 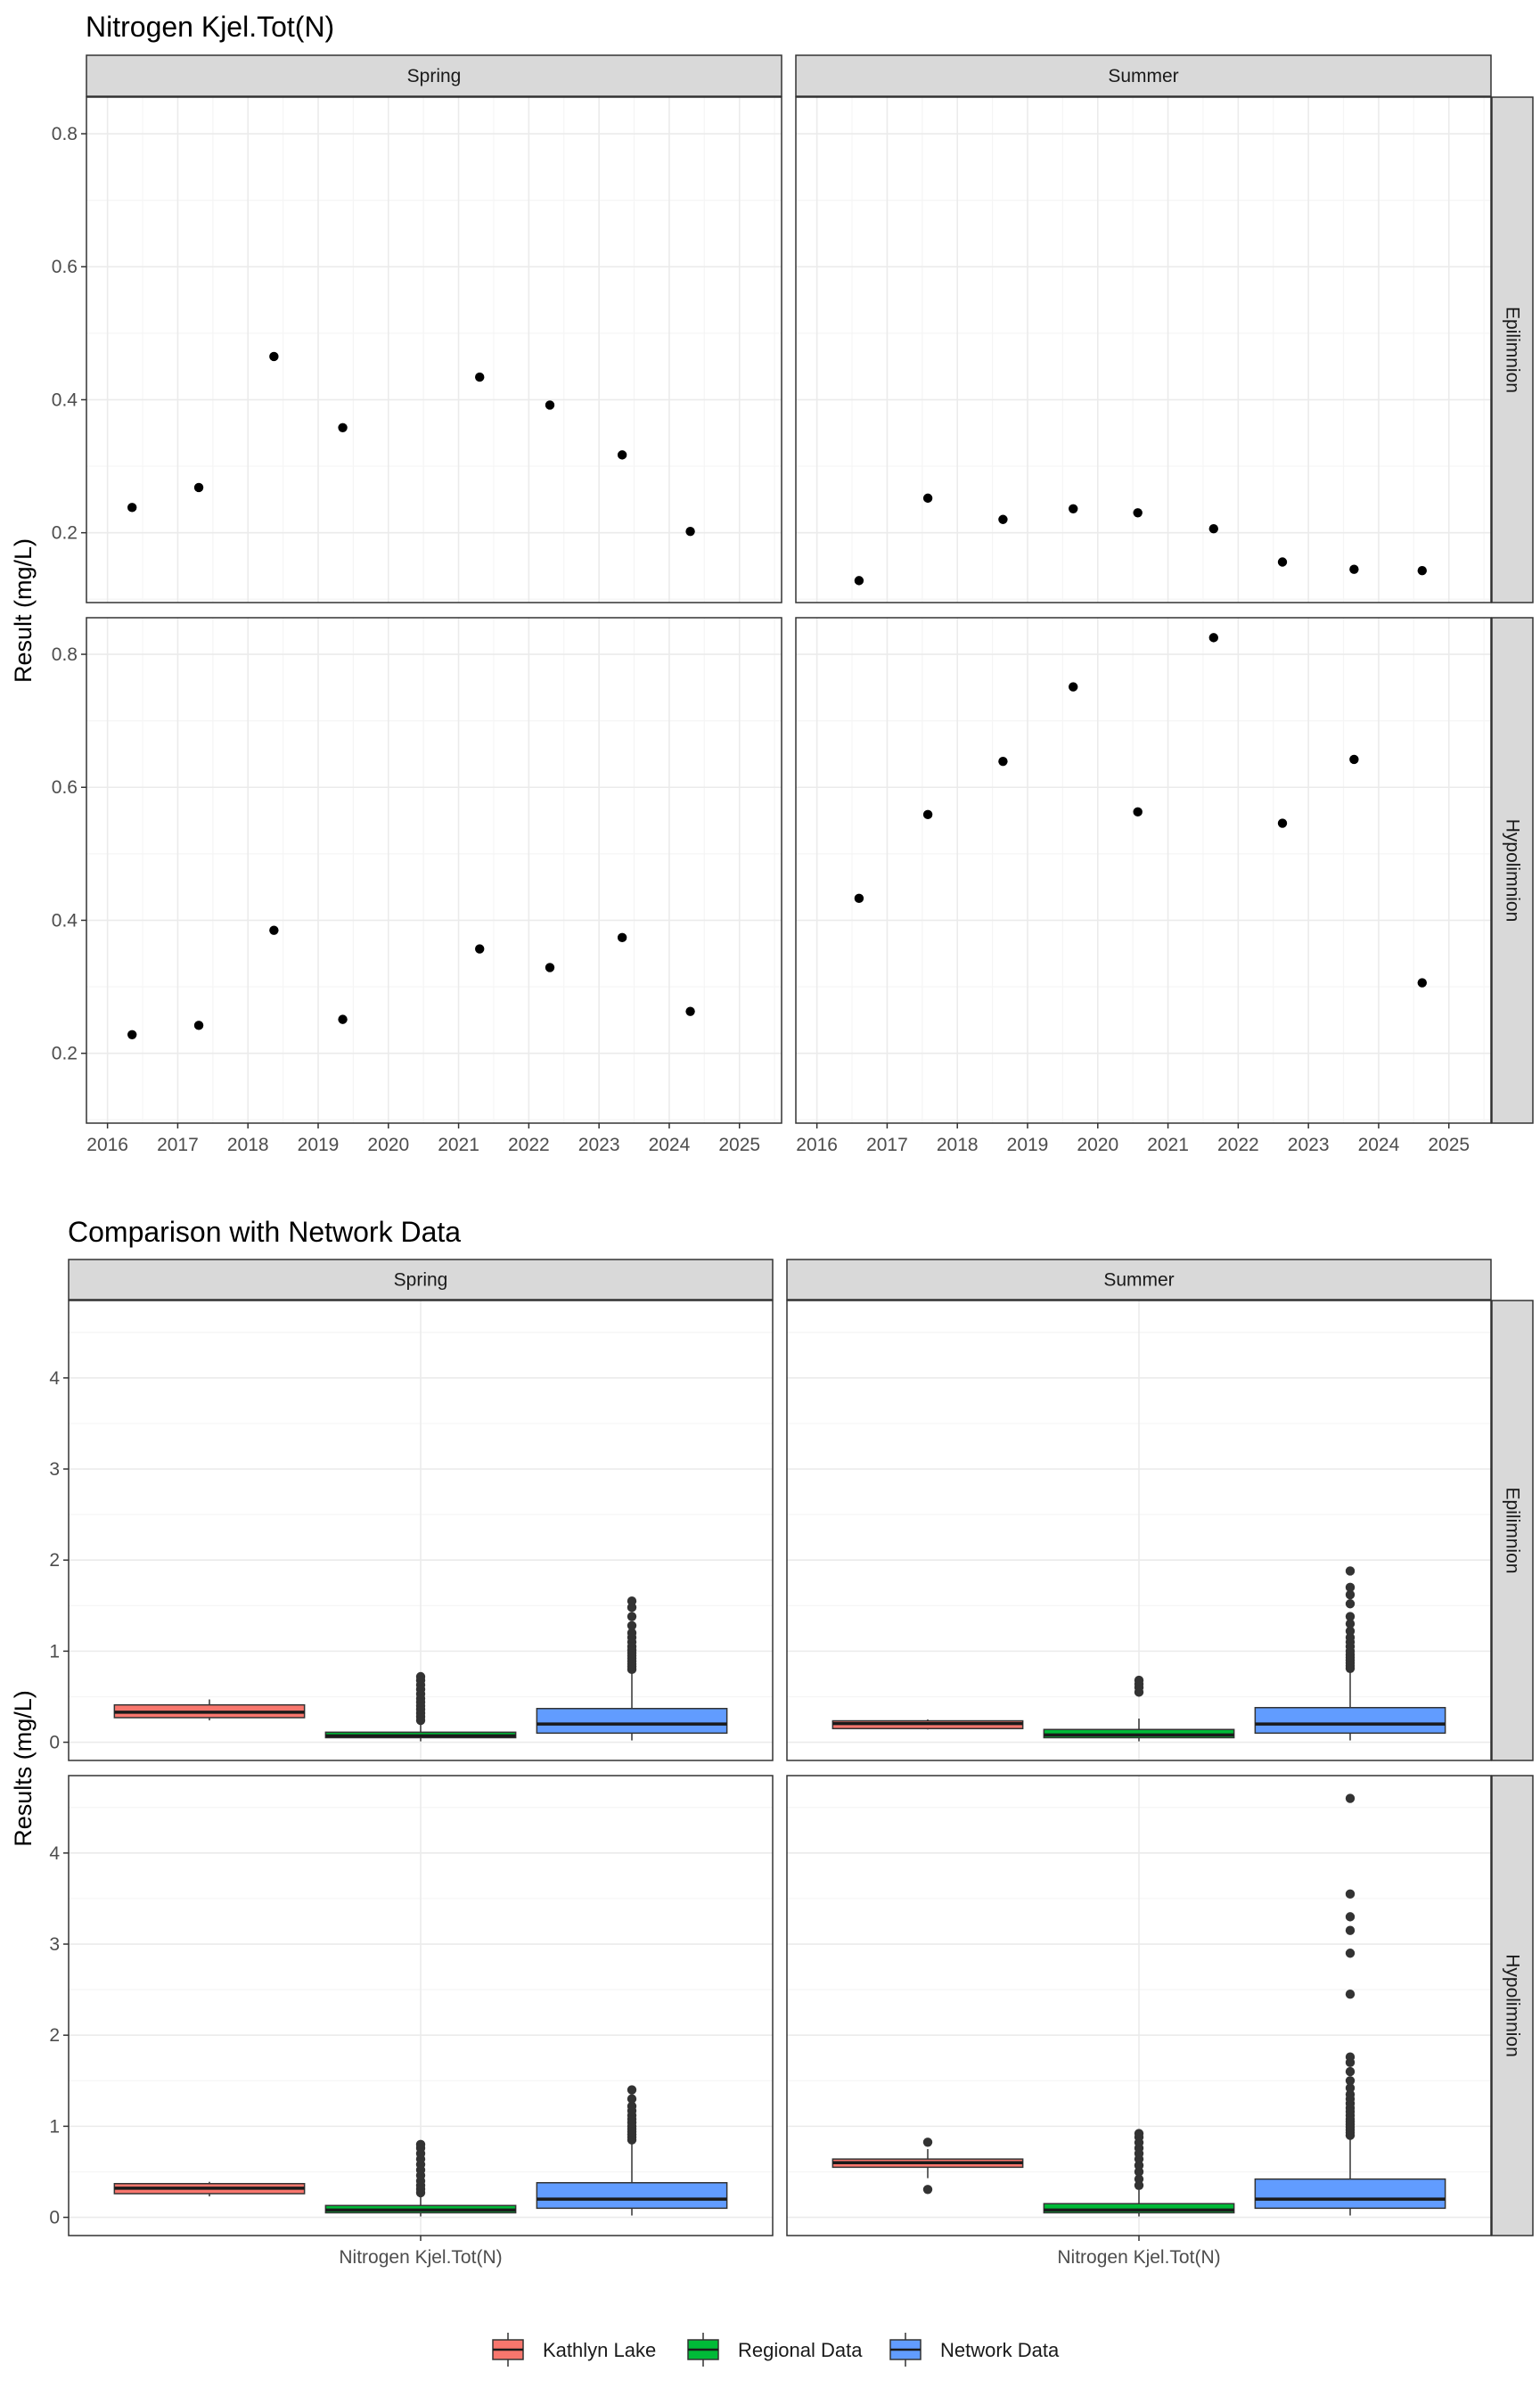 I want to click on legend-item-regional-data: Regional Data, so click(x=775, y=2350).